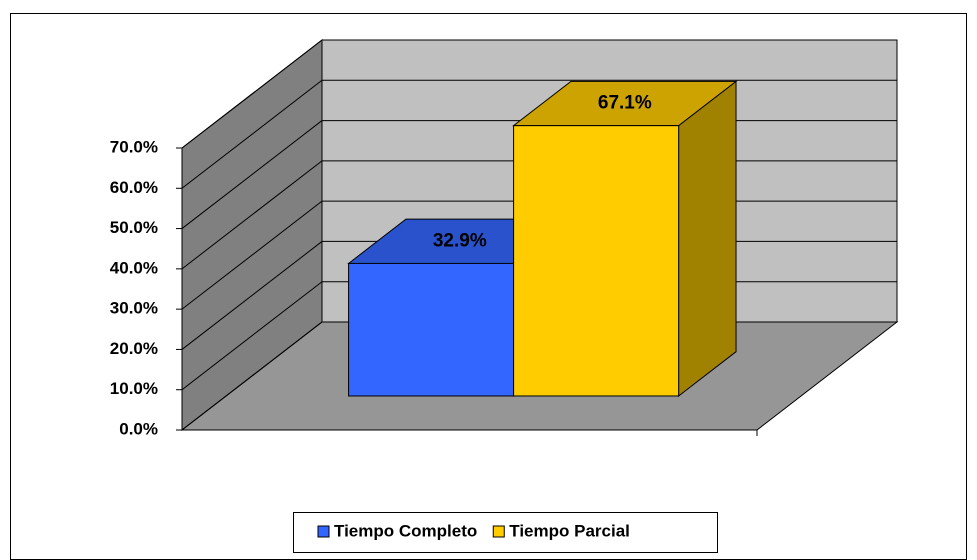 The height and width of the screenshot is (560, 977). Describe the element at coordinates (707, 238) in the screenshot. I see `bar-side` at that location.